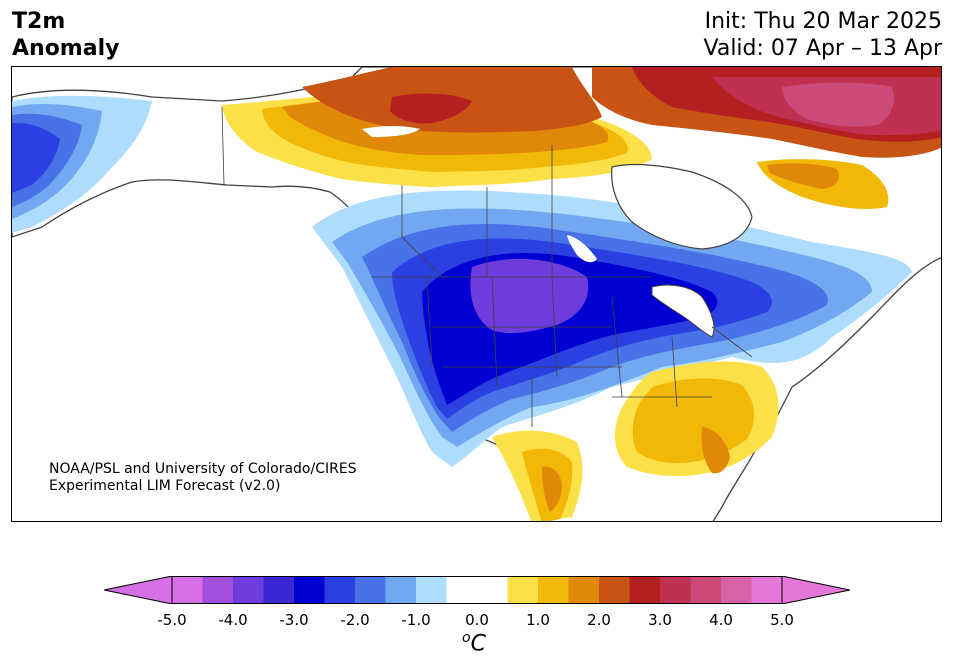 The image size is (954, 671). I want to click on credit-line-2: Experimental LIM Forecast (v2.0), so click(165, 486).